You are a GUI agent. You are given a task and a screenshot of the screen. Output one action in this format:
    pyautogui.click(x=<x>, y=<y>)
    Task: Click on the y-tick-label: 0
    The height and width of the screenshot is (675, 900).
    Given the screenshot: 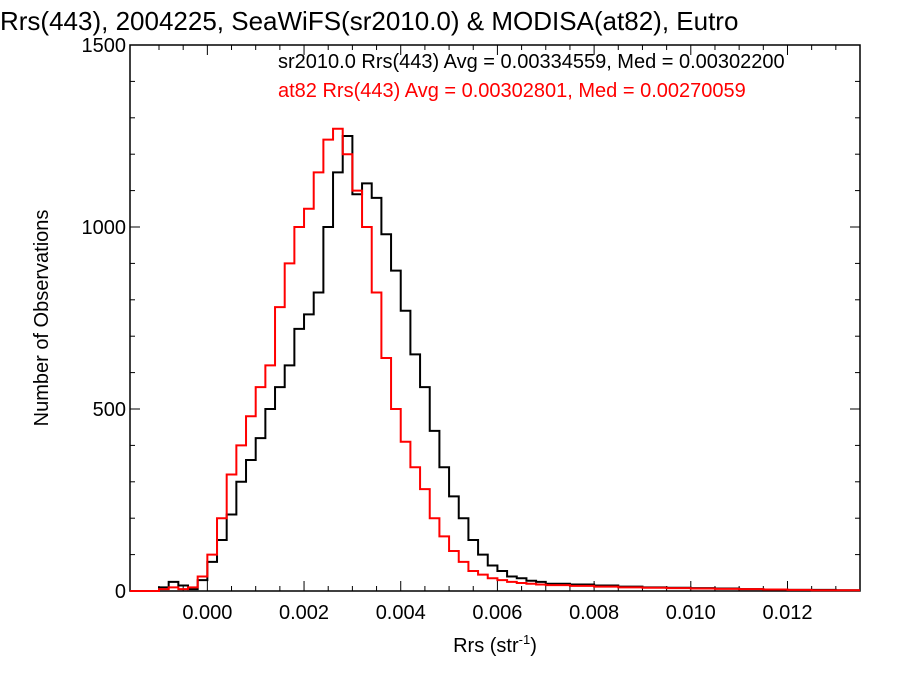 What is the action you would take?
    pyautogui.click(x=120, y=592)
    